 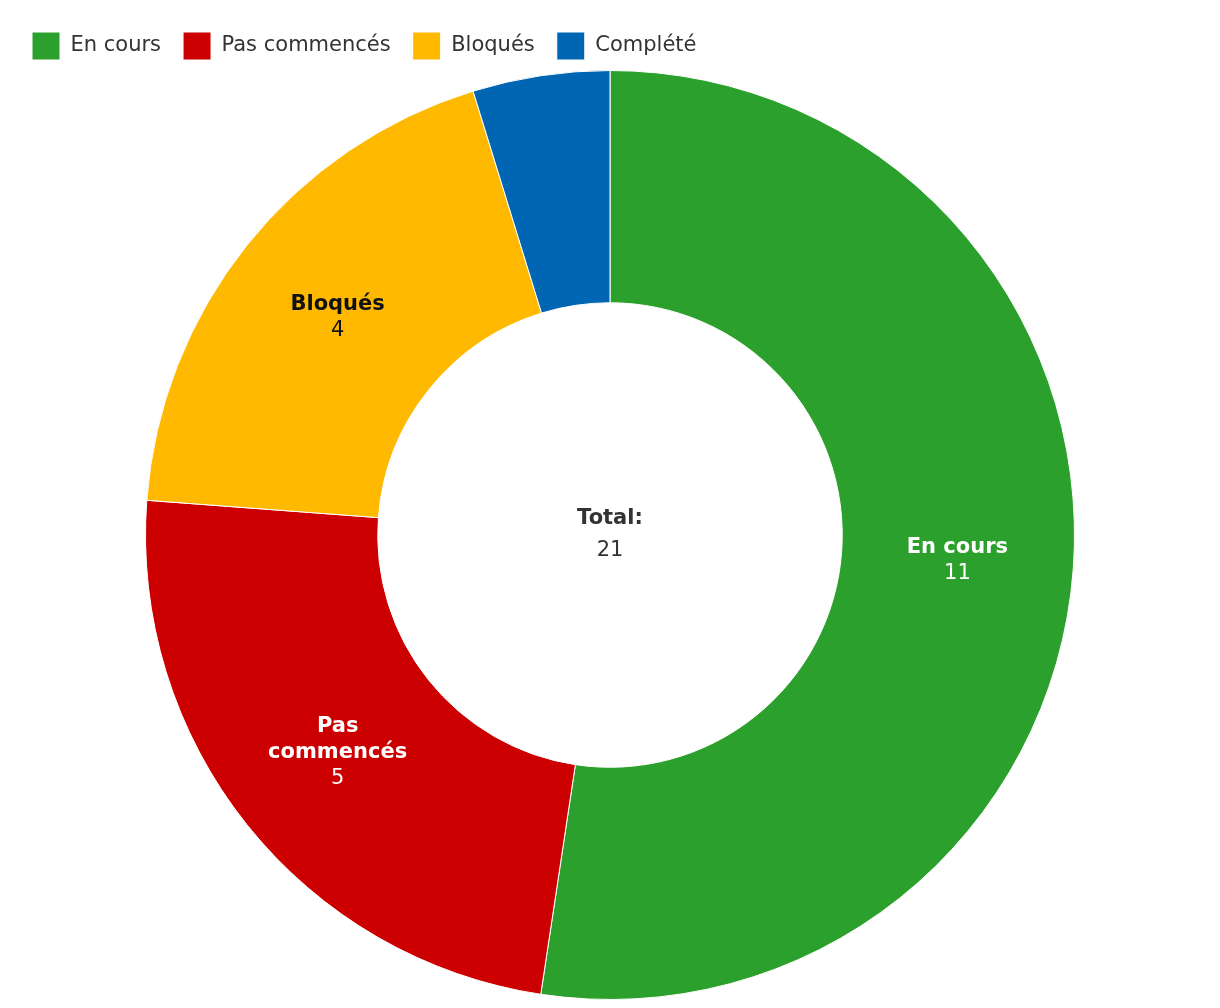 I want to click on legend-label: Pas commencés, so click(x=306, y=44).